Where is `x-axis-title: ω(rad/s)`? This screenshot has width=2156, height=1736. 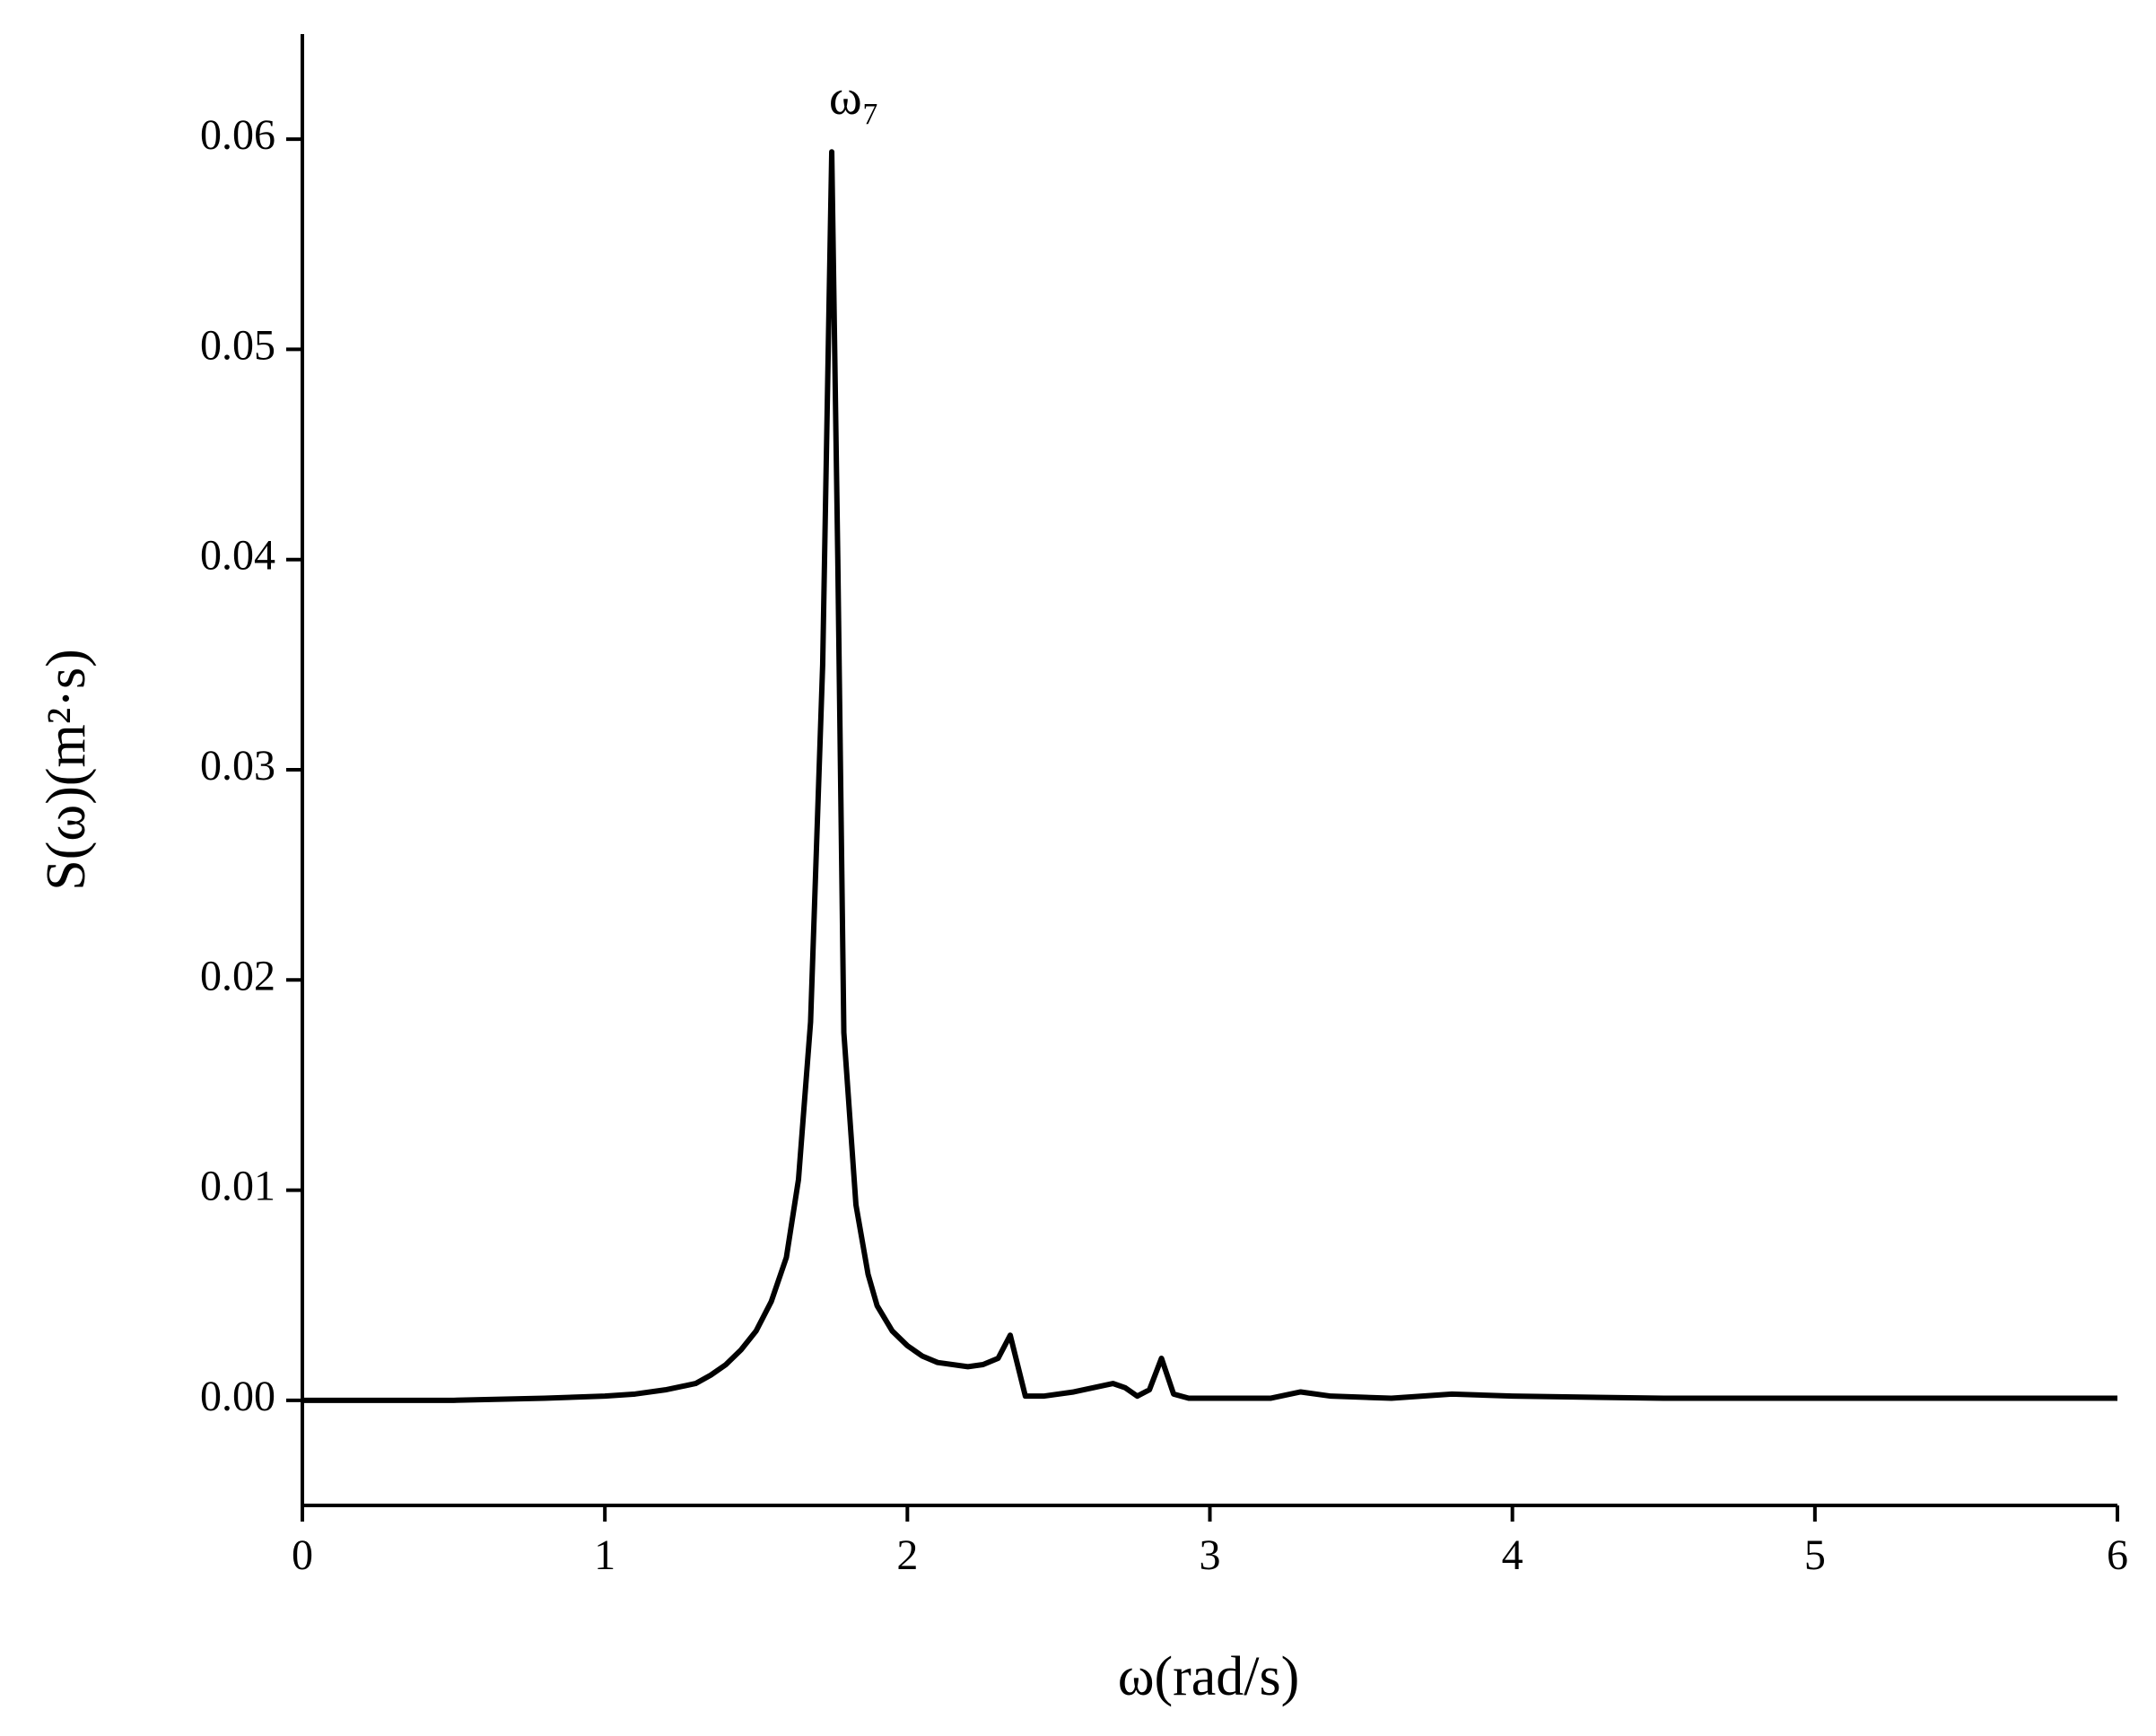
x-axis-title: ω(rad/s) is located at coordinates (1209, 1677).